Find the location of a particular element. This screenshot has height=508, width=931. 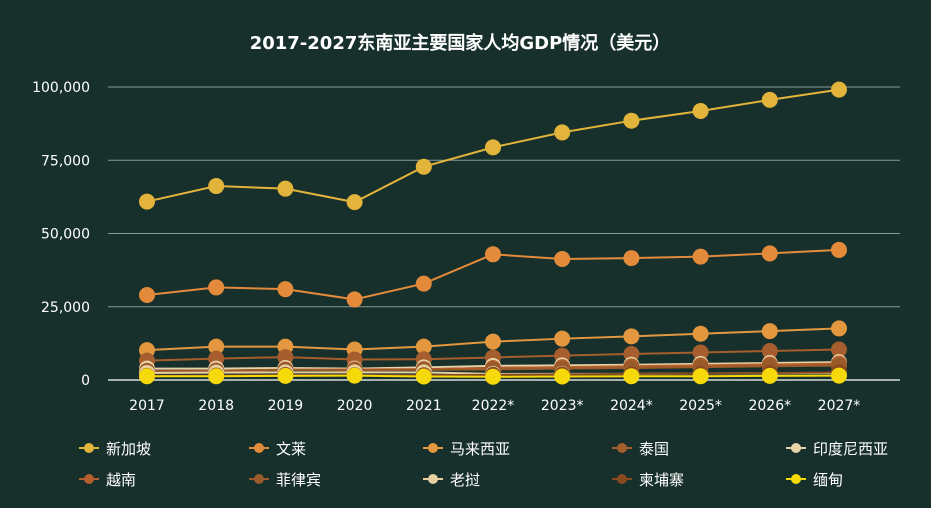

x-tick-label: 2022* is located at coordinates (493, 406).